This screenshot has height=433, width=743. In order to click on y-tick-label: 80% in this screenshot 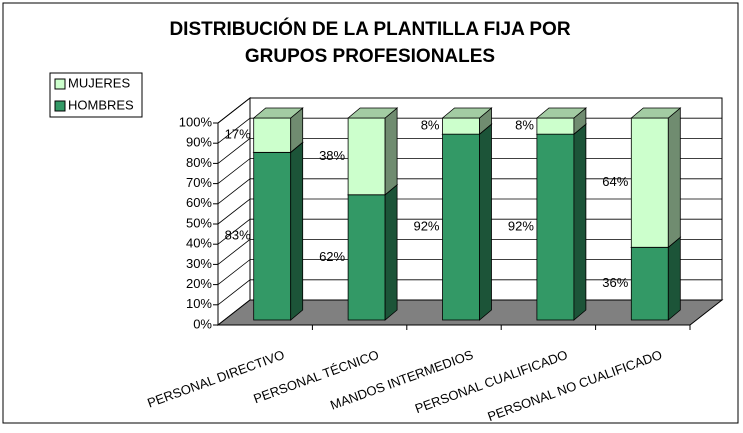, I will do `click(199, 162)`.